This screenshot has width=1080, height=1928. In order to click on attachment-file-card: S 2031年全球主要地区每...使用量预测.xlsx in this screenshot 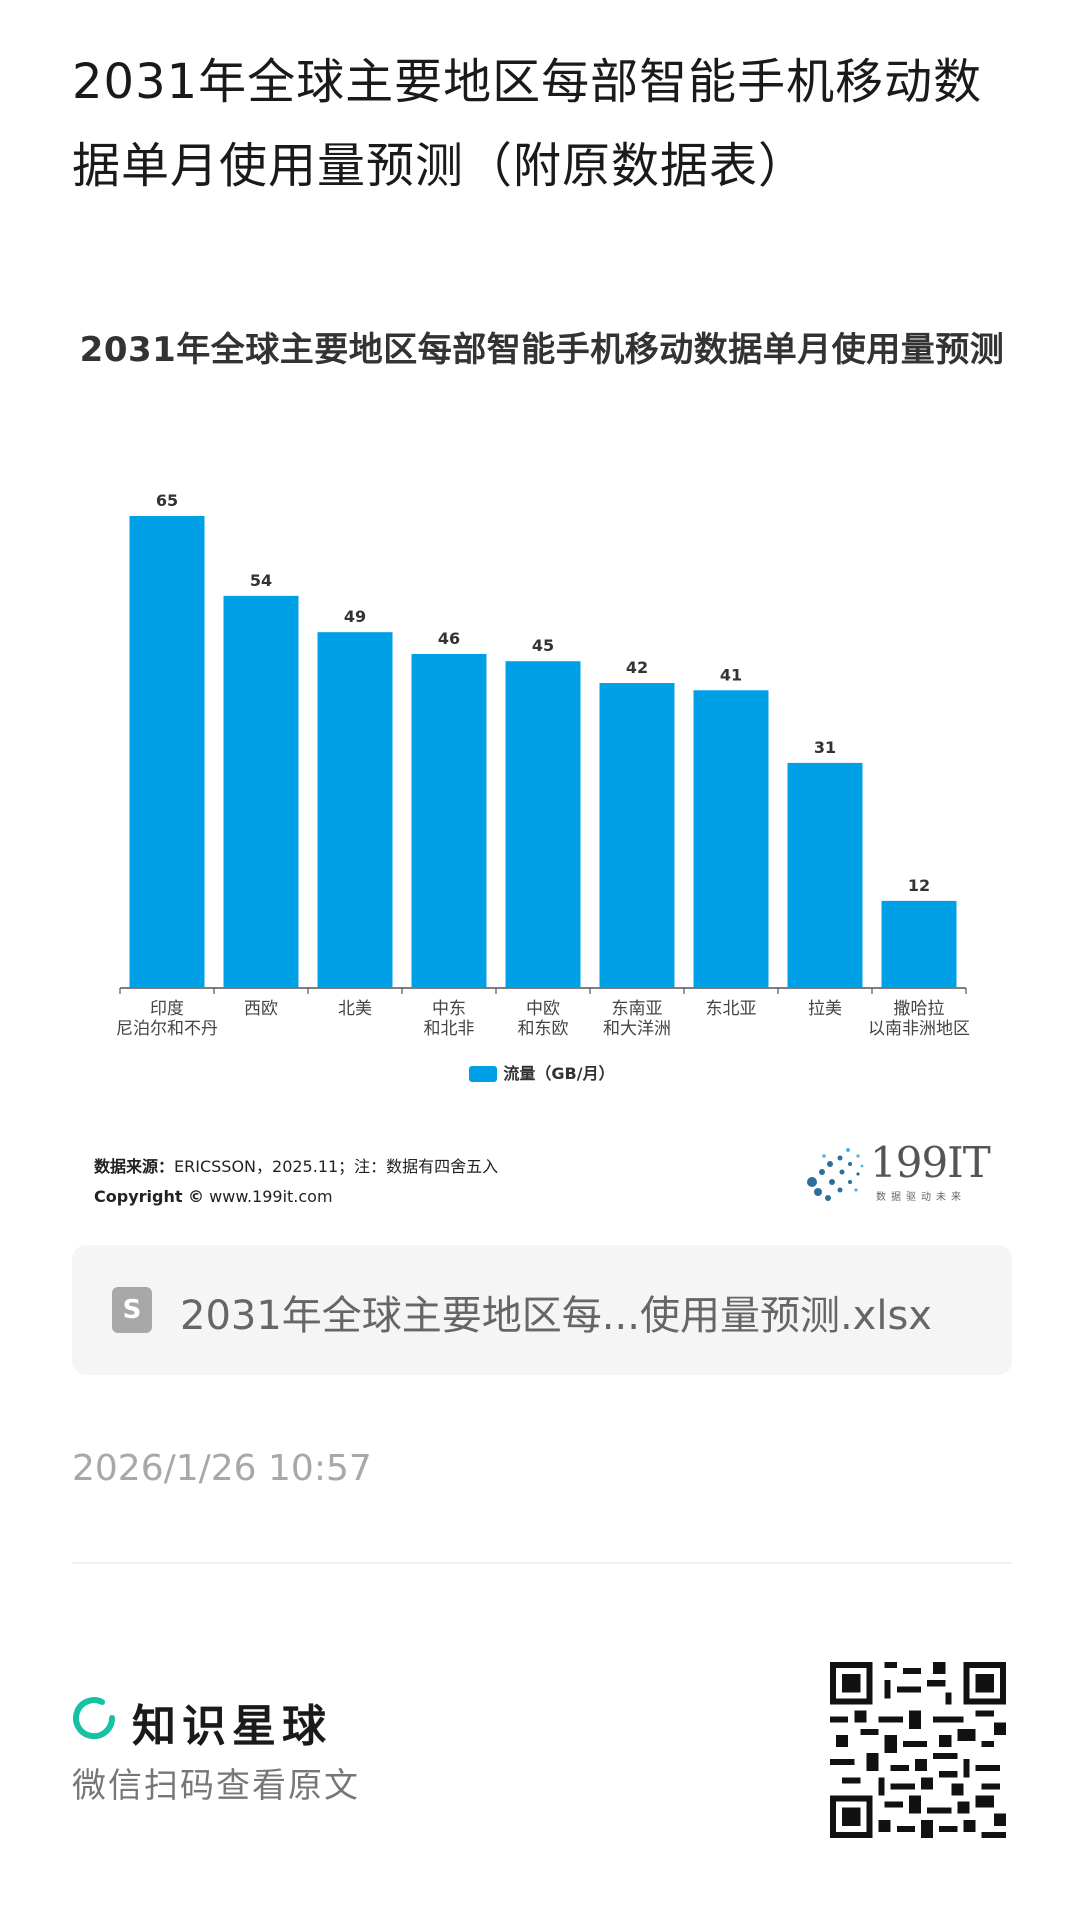, I will do `click(542, 1310)`.